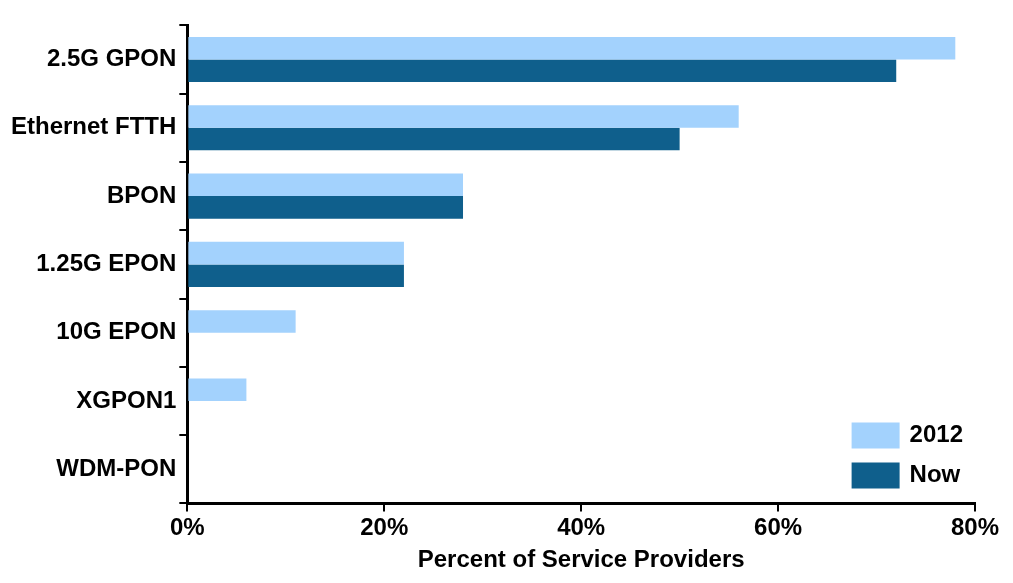 This screenshot has width=1013, height=583. Describe the element at coordinates (778, 527) in the screenshot. I see `x-tick-label: 60%` at that location.